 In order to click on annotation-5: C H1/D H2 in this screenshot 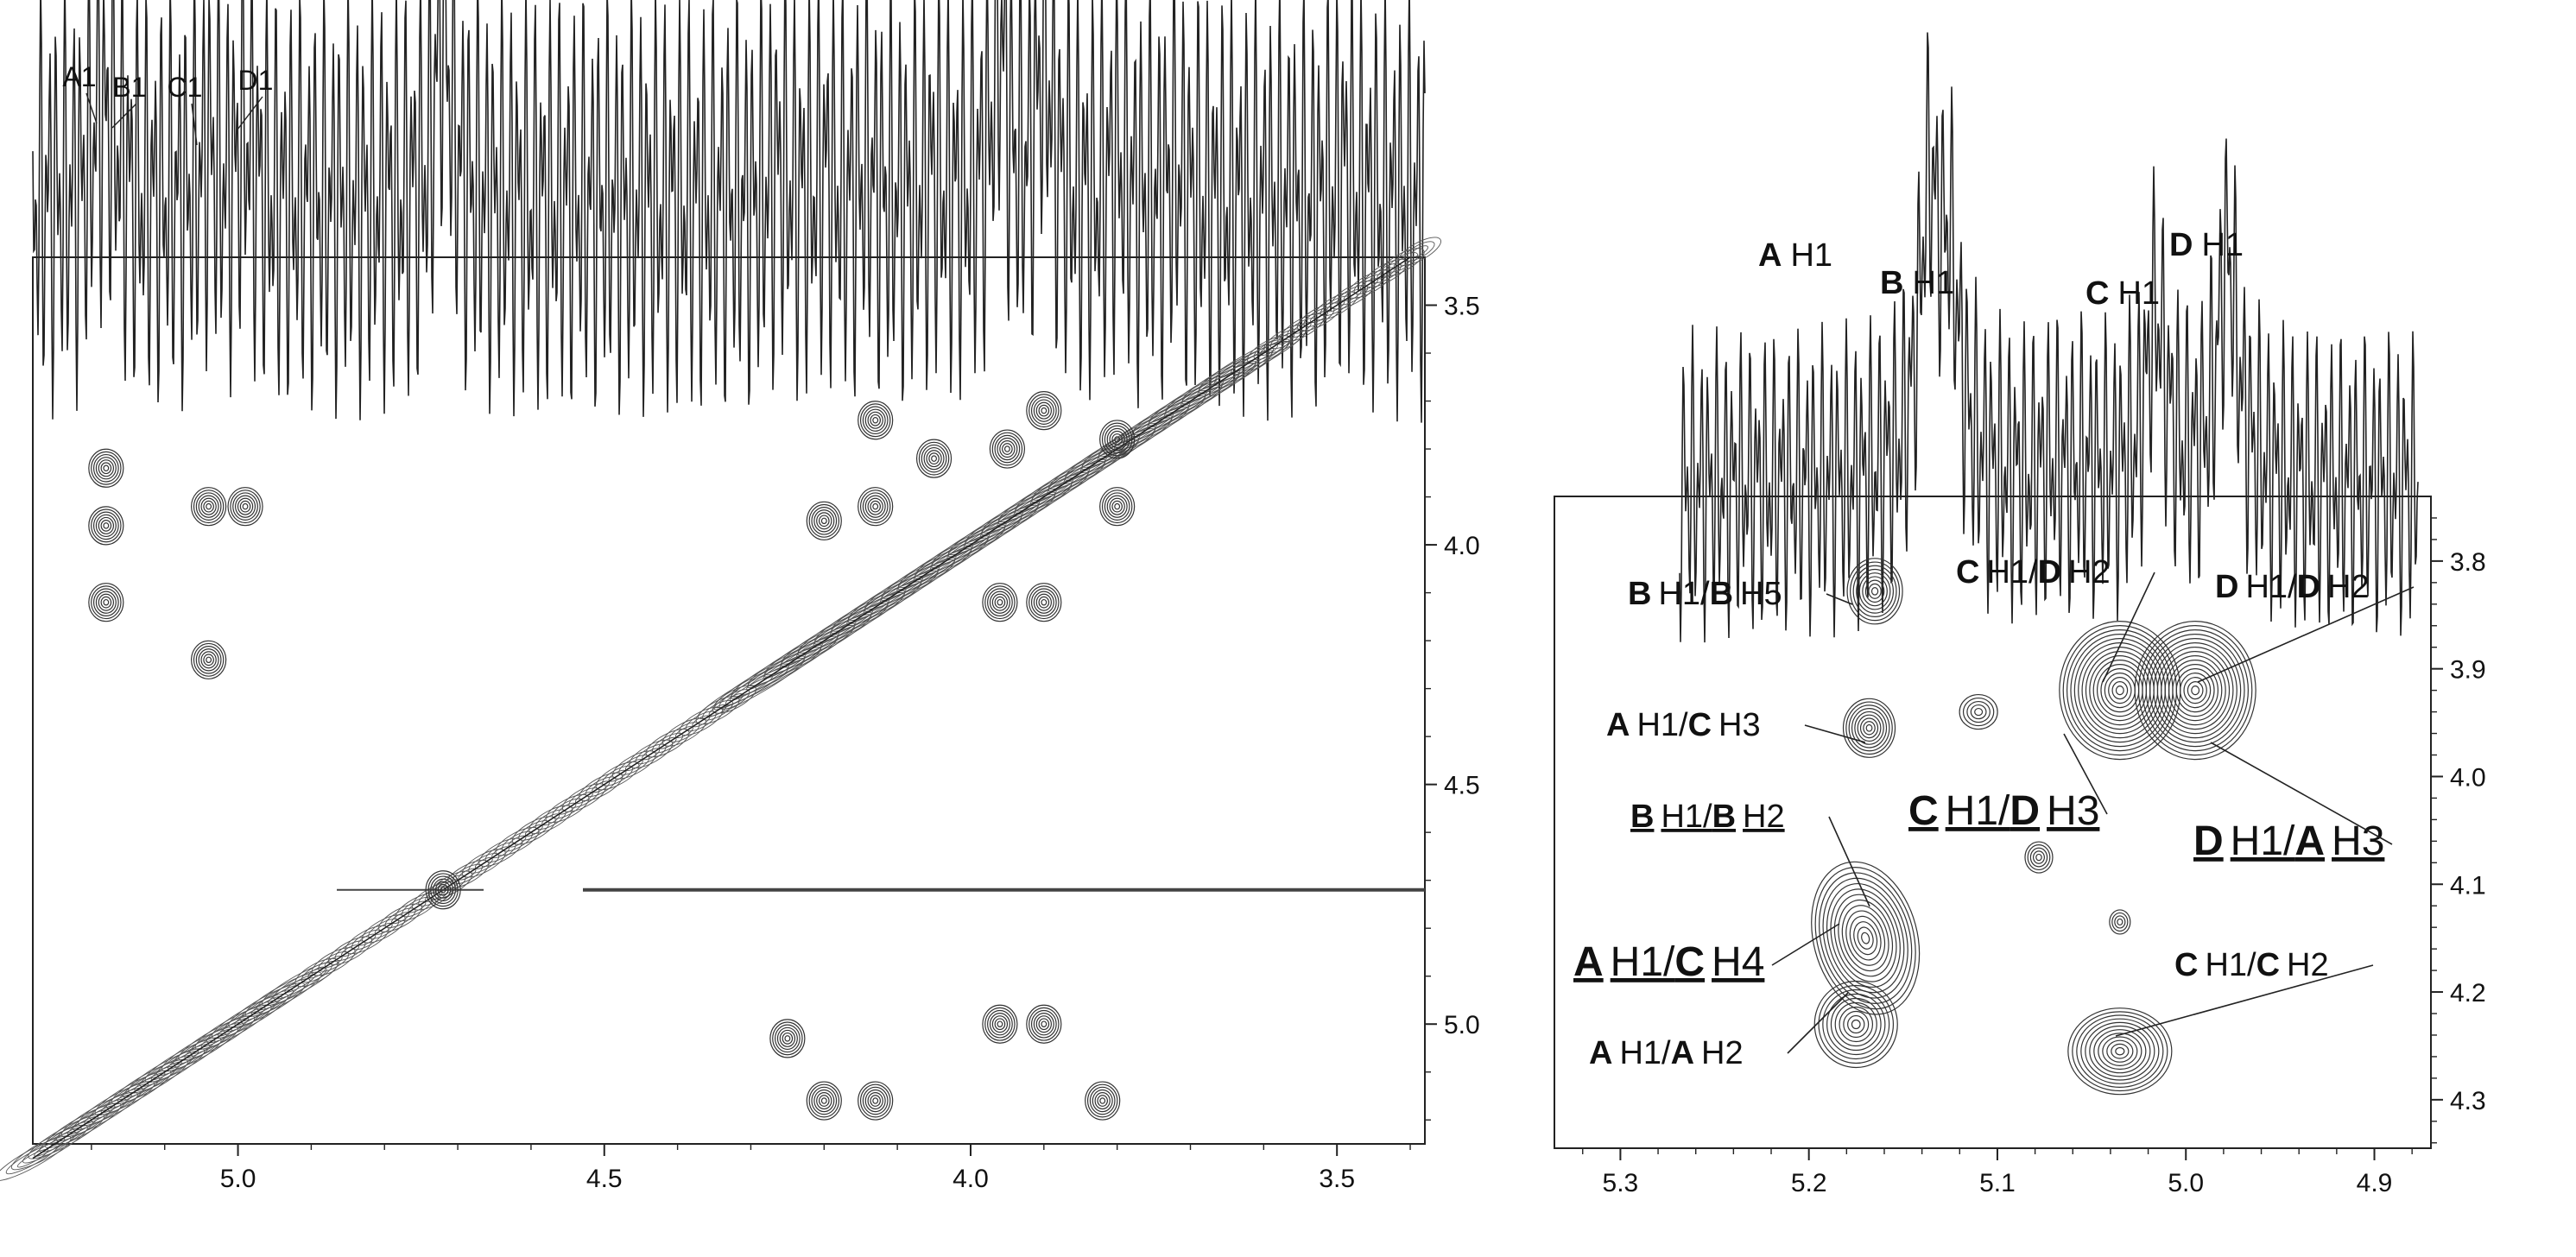, I will do `click(2034, 572)`.